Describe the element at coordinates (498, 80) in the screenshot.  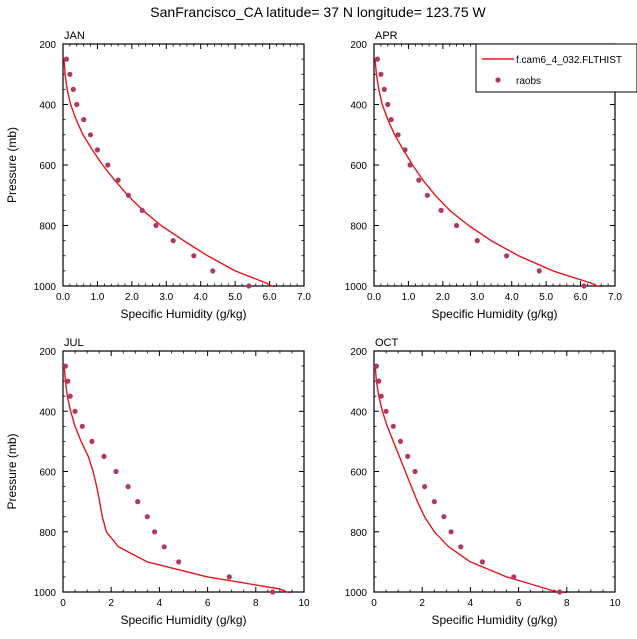
I see `legend-obs-swatch` at that location.